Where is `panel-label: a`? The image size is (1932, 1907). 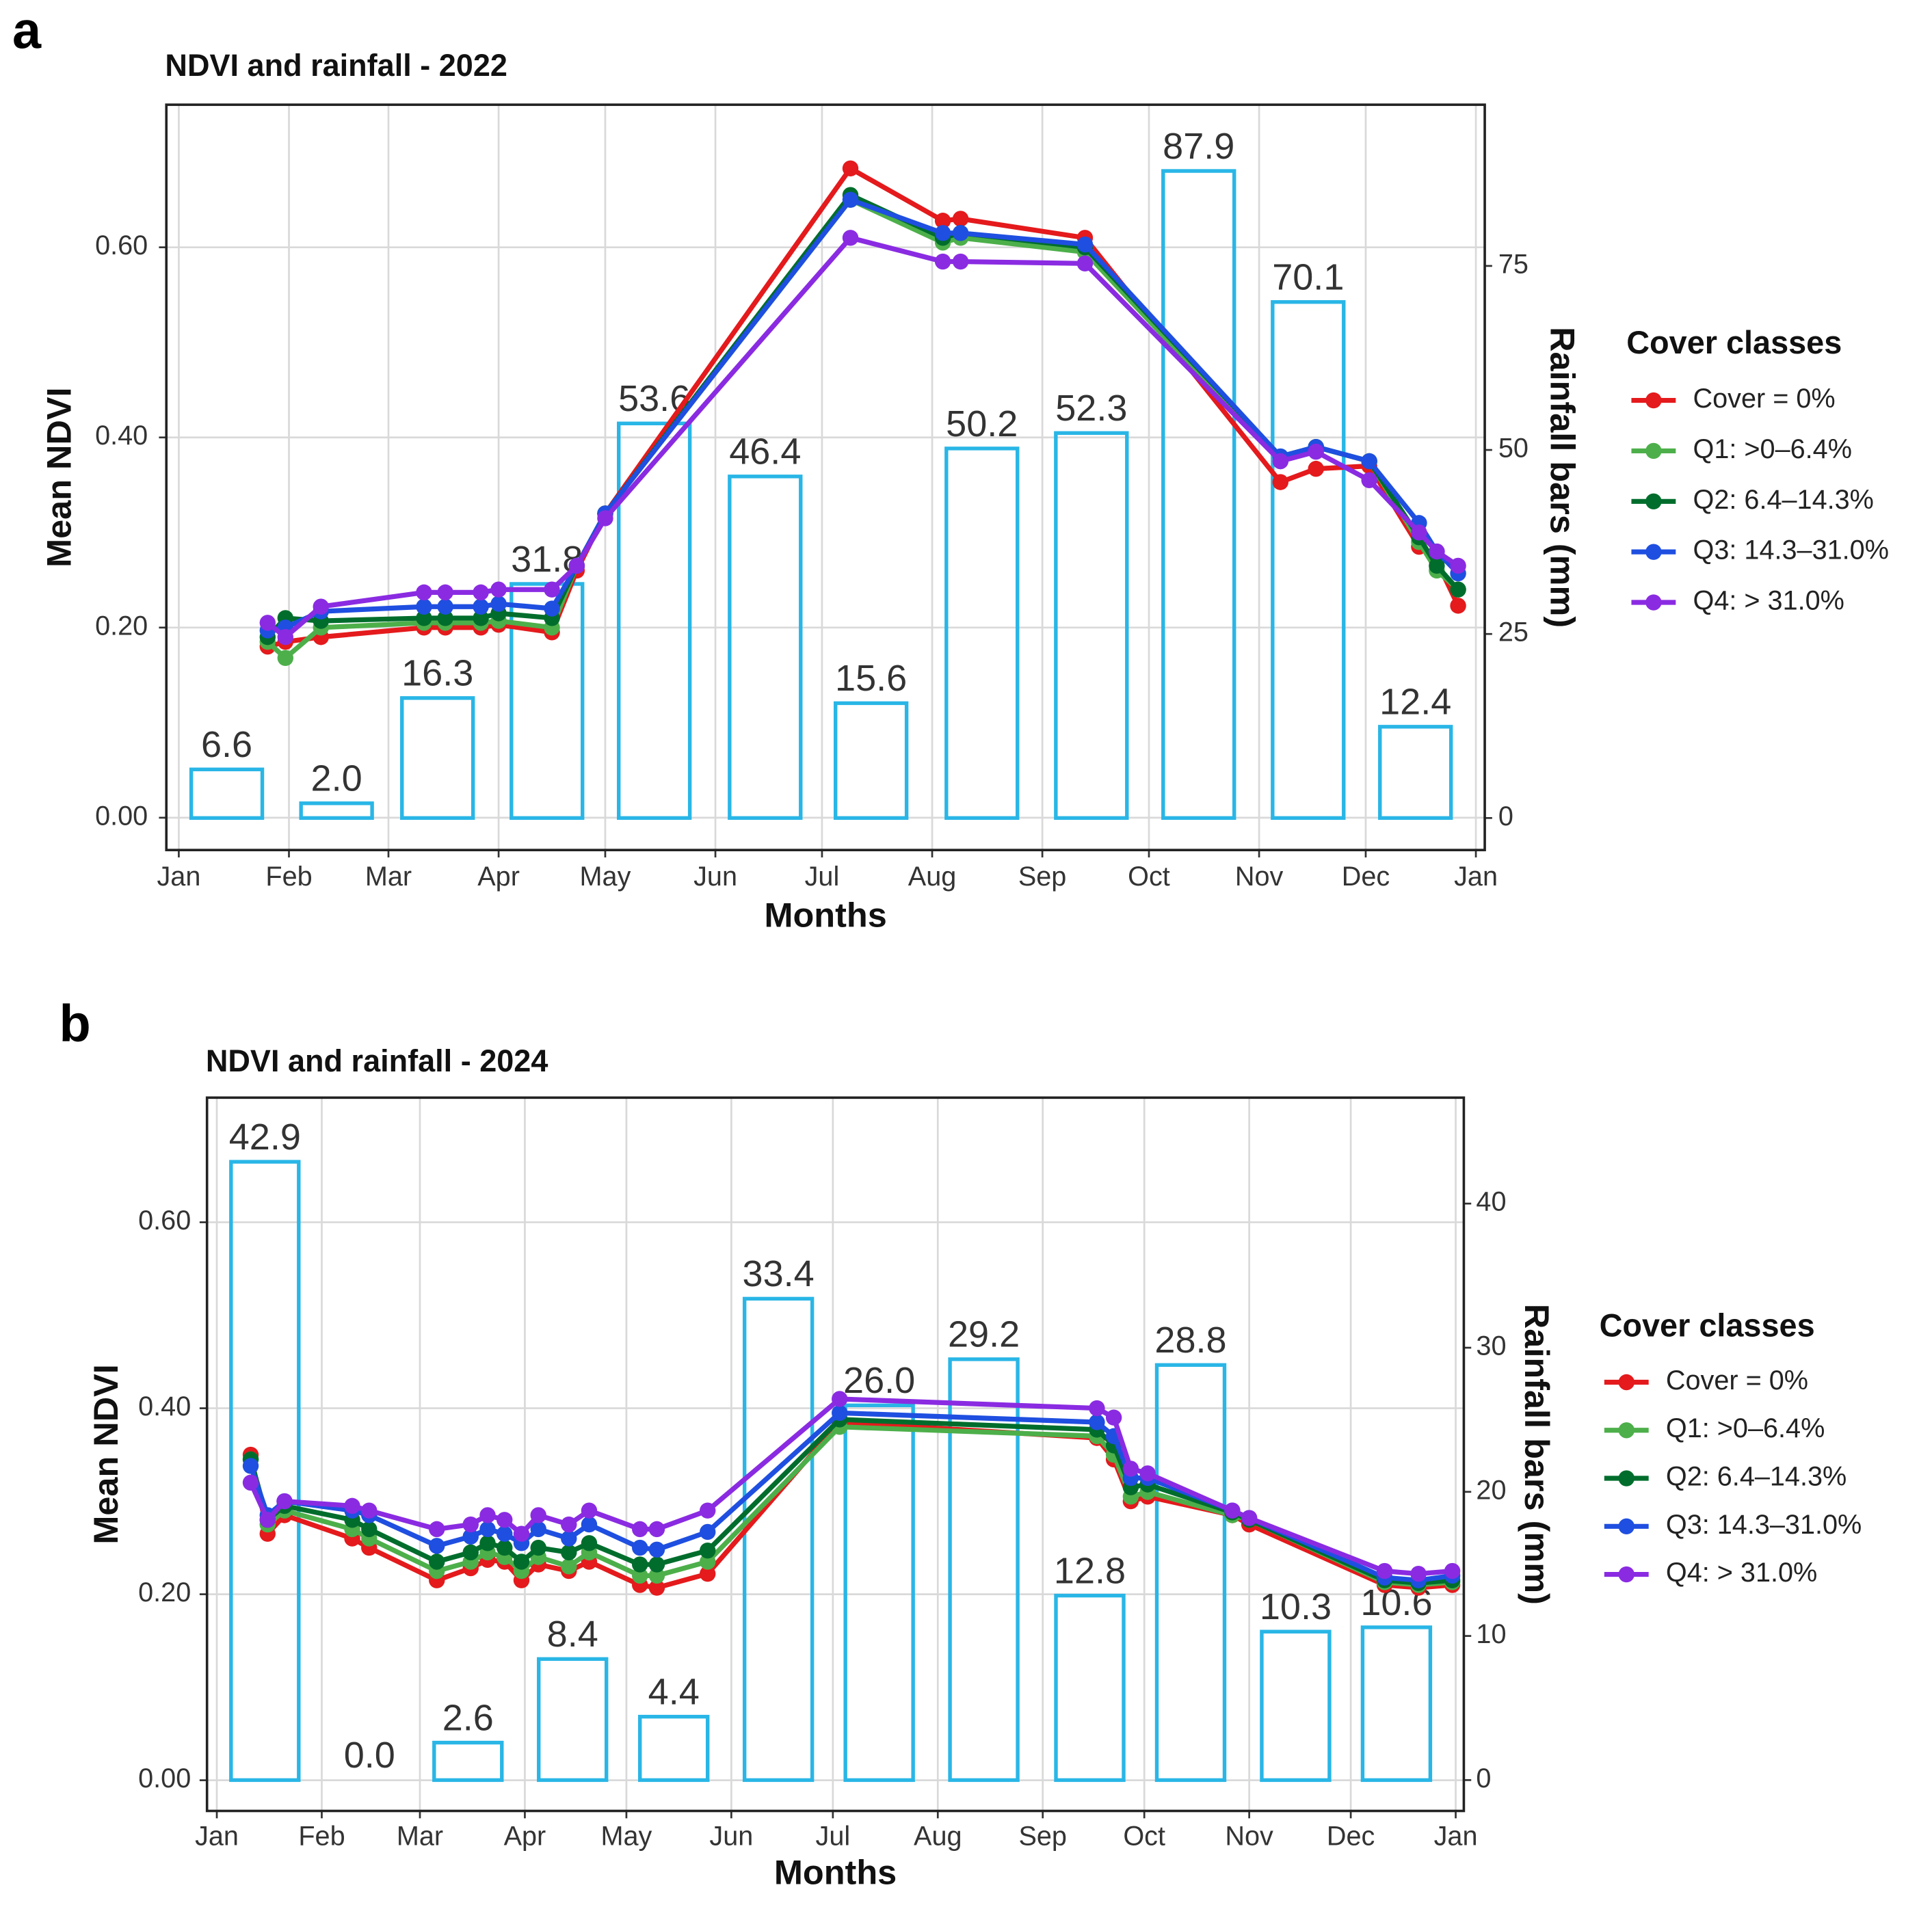 panel-label: a is located at coordinates (27, 30).